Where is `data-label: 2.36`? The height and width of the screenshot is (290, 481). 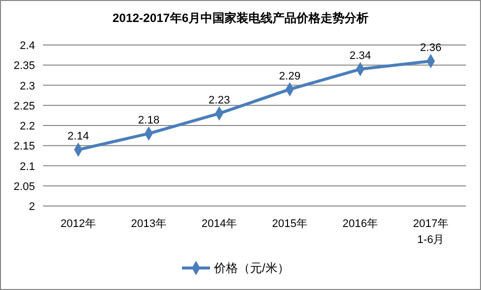
data-label: 2.36 is located at coordinates (431, 48).